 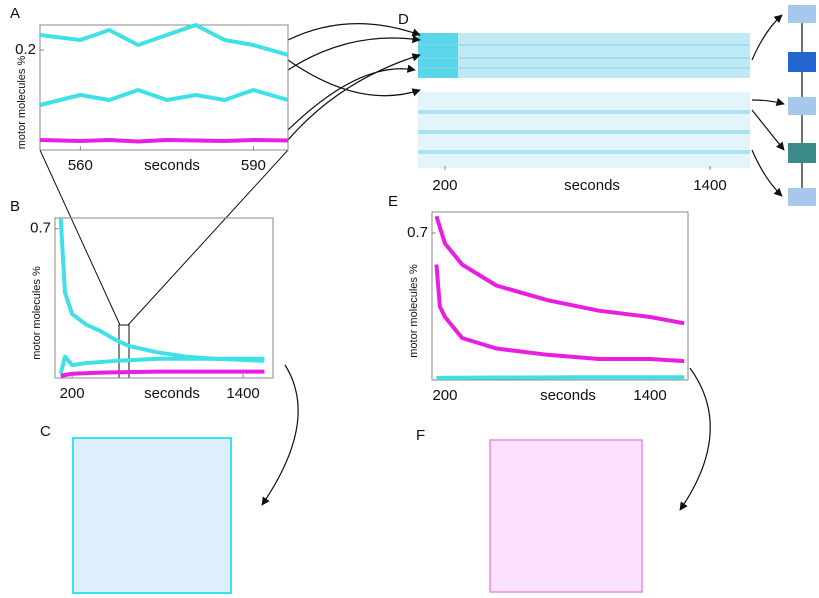 What do you see at coordinates (25, 49) in the screenshot?
I see `y-tick-label: 0.2` at bounding box center [25, 49].